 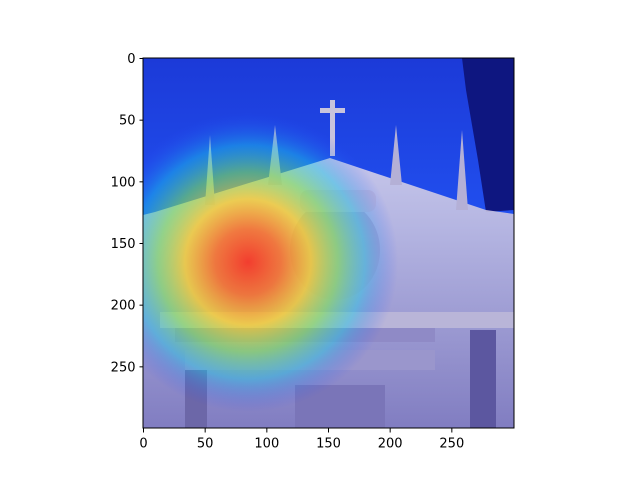 What do you see at coordinates (123, 244) in the screenshot?
I see `y-tick-label: 150` at bounding box center [123, 244].